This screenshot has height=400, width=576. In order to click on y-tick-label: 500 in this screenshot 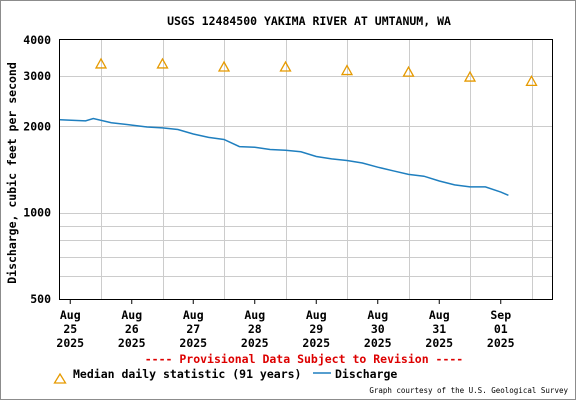, I will do `click(40, 299)`.